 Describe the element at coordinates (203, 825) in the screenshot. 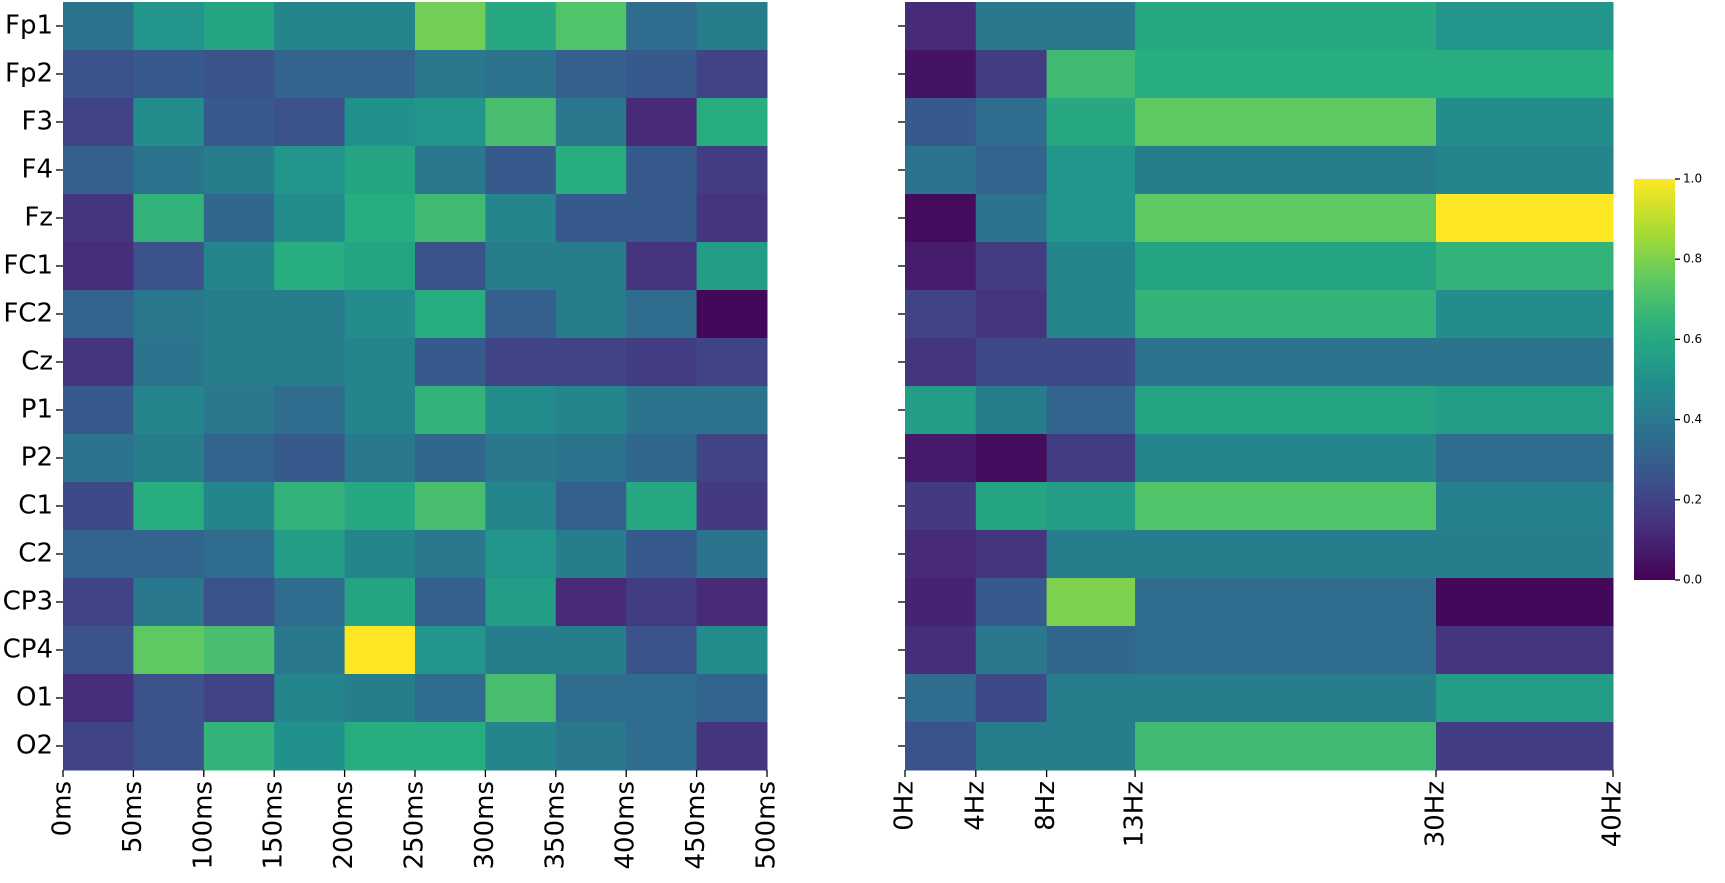

I see `x-tick-label: 100ms` at that location.